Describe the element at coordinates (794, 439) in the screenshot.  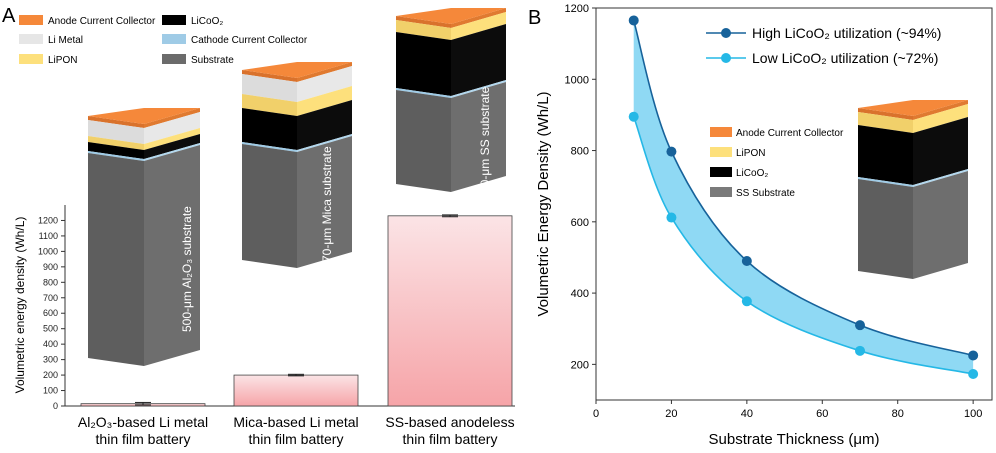
I see `x-axis-label: Substrate Thickness (μm)` at that location.